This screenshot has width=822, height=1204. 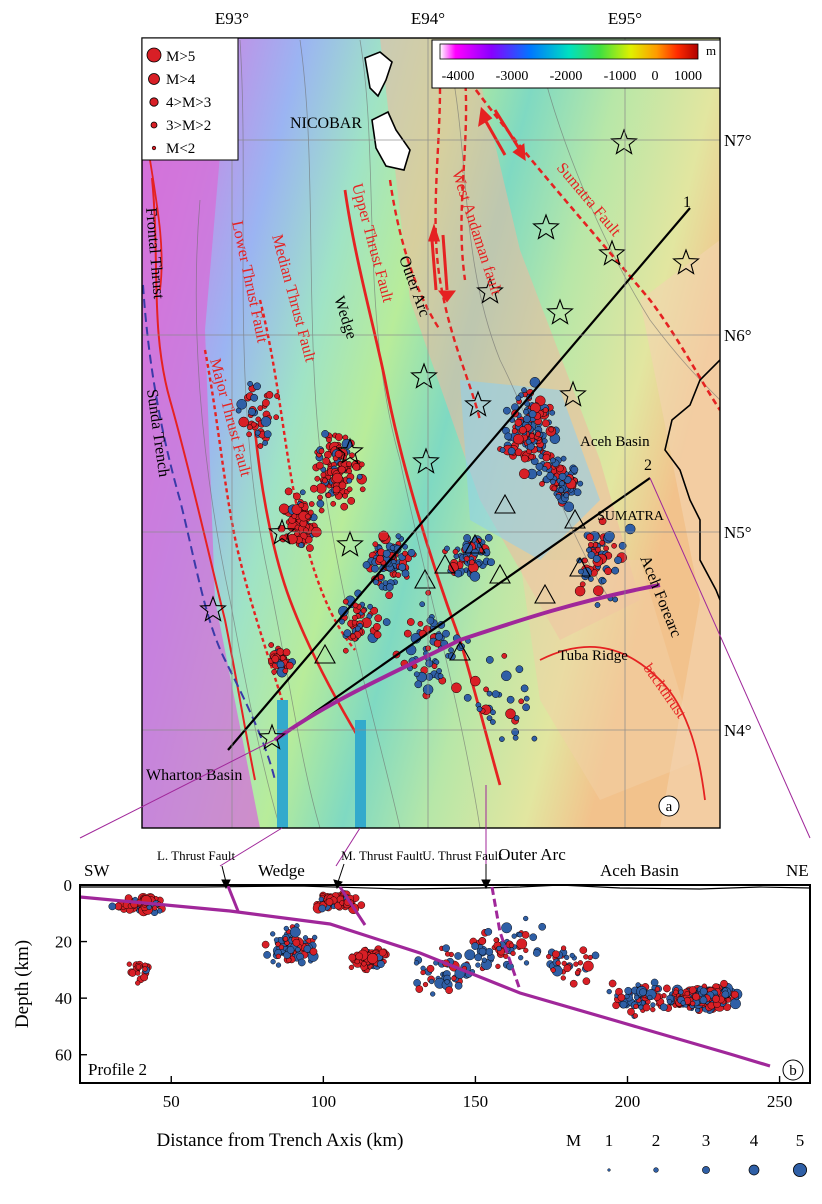 What do you see at coordinates (188, 103) in the screenshot?
I see `legend-m3: 4>M>3` at bounding box center [188, 103].